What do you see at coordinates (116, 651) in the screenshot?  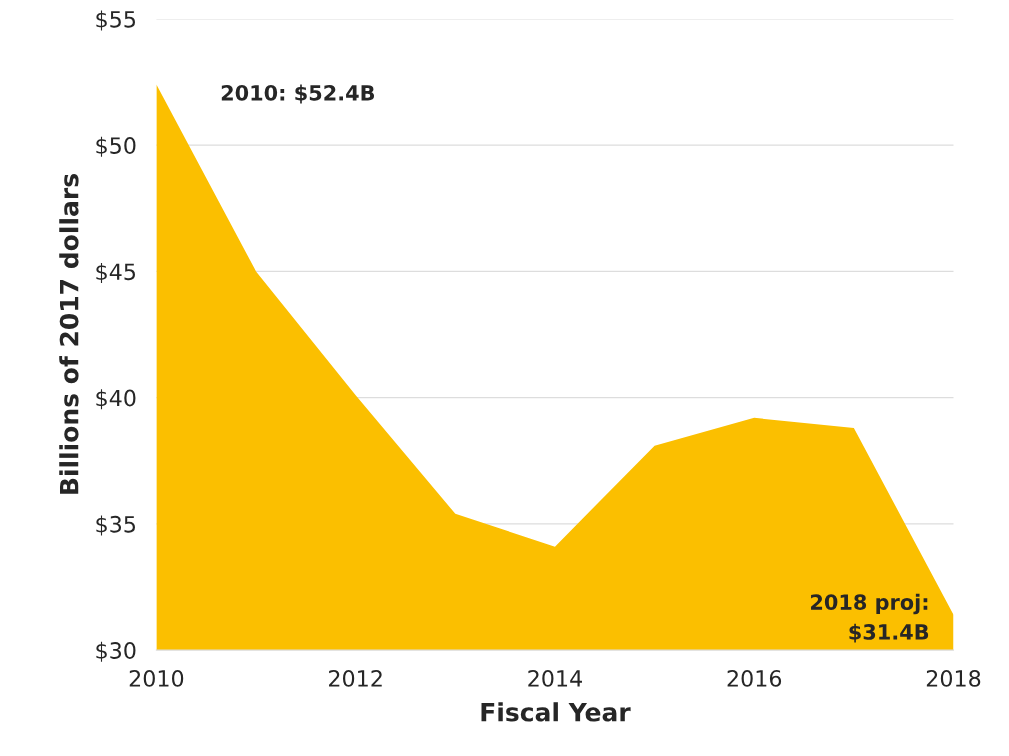 I see `y-tick-label: $30` at bounding box center [116, 651].